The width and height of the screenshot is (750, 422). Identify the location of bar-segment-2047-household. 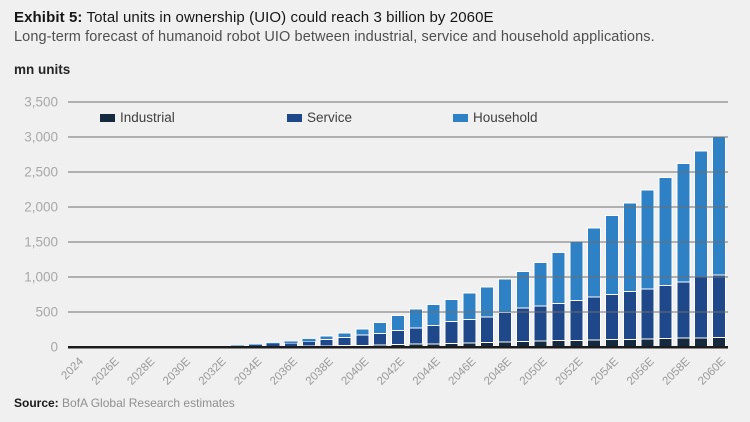
(487, 302).